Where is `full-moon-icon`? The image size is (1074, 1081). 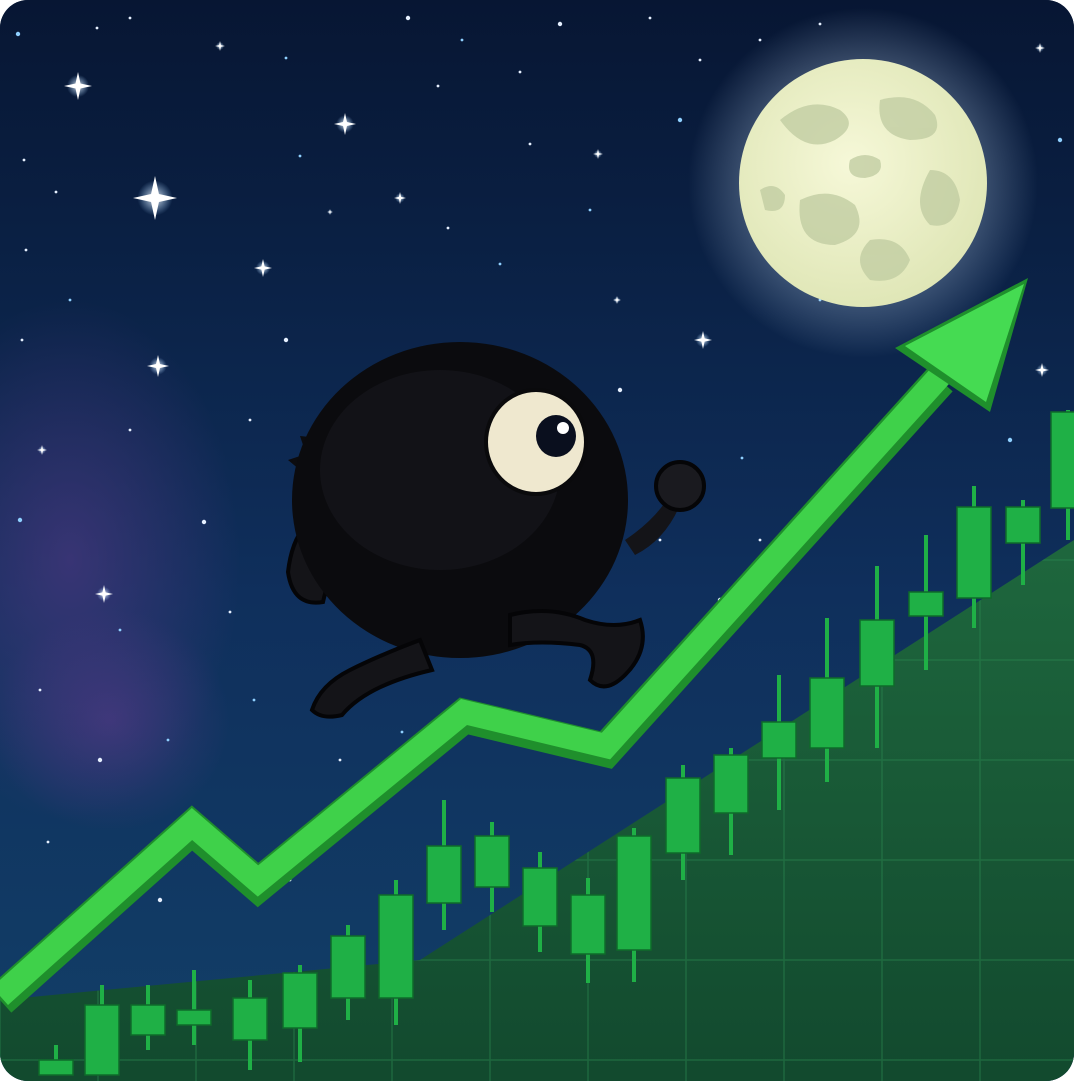
full-moon-icon is located at coordinates (863, 183).